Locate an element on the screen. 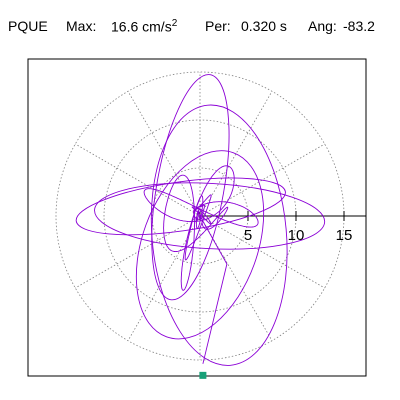 This screenshot has width=400, height=400. max-value-text: 16.6 cm/s is located at coordinates (141, 26).